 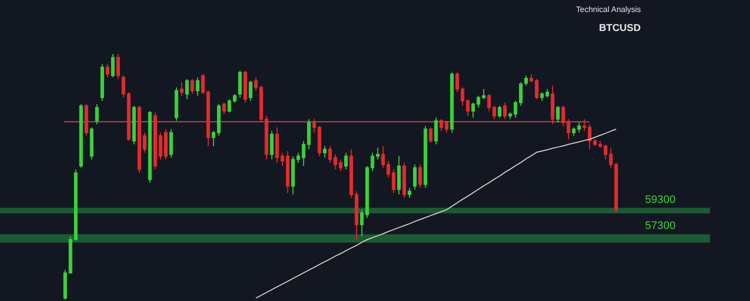 What do you see at coordinates (608, 9) in the screenshot?
I see `chart-subtitle: Technical Analysis` at bounding box center [608, 9].